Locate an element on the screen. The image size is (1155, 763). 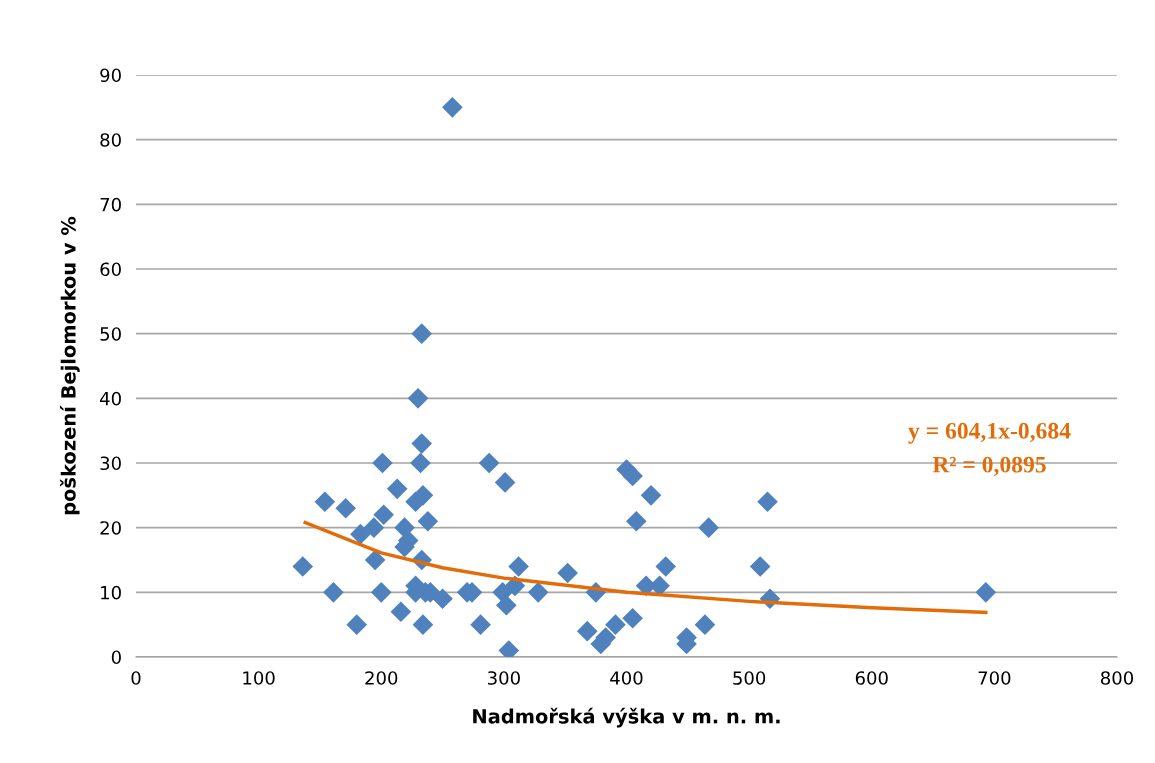
y-tick-label: 0 is located at coordinates (116, 657).